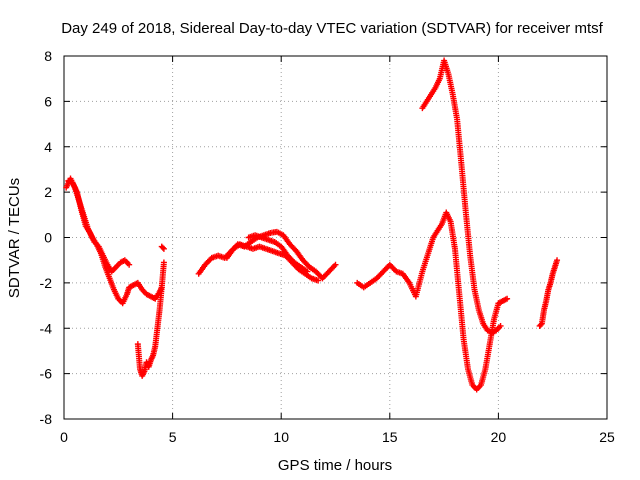  What do you see at coordinates (46, 419) in the screenshot?
I see `y-tick-label: -8` at bounding box center [46, 419].